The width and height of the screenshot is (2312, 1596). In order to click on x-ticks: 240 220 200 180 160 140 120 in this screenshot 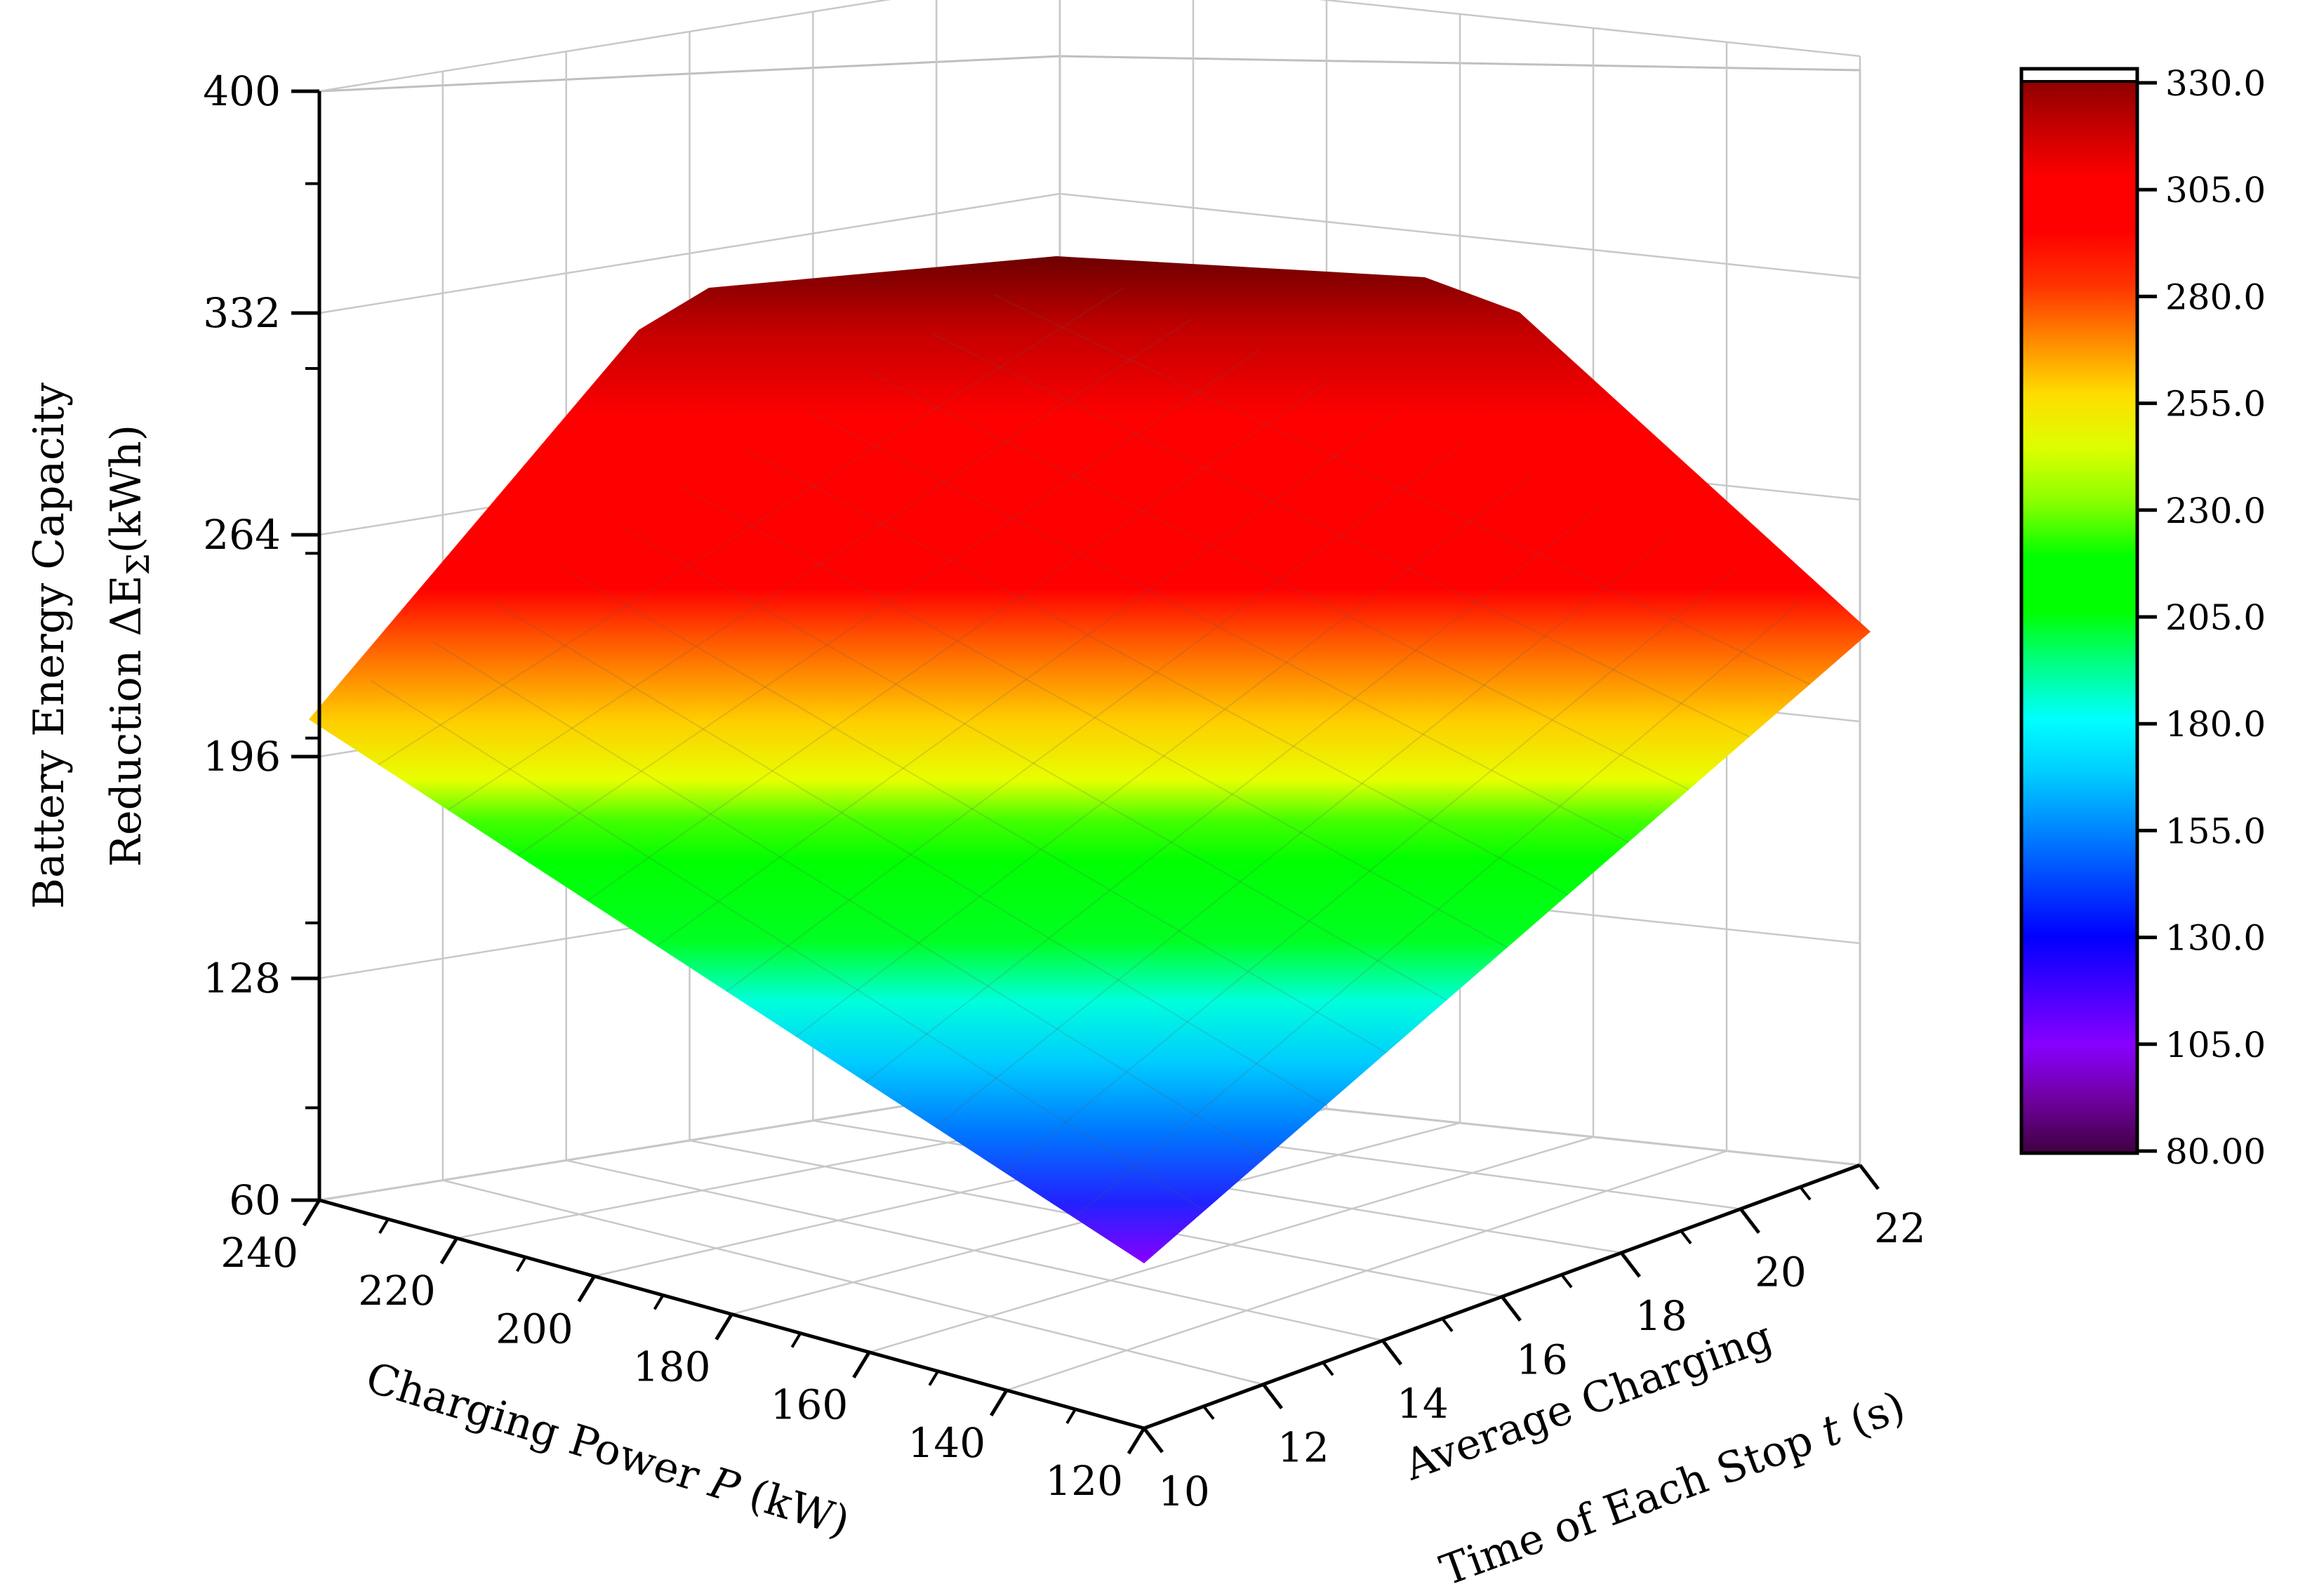, I will do `click(683, 1352)`.